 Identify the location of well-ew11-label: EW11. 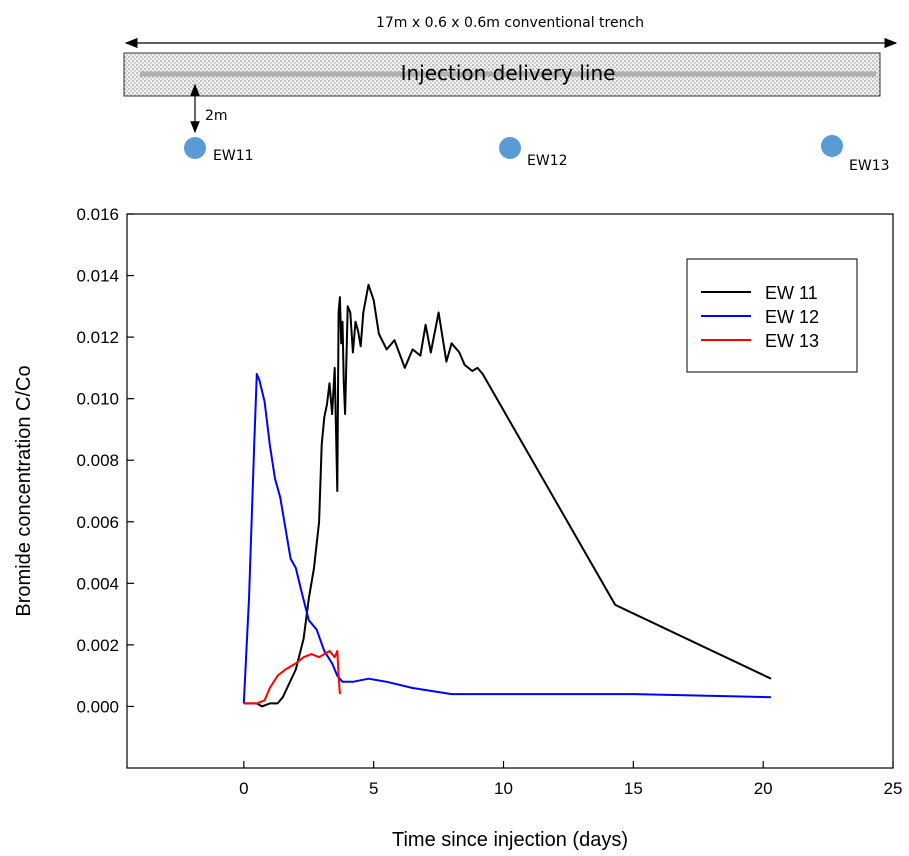
(233, 156).